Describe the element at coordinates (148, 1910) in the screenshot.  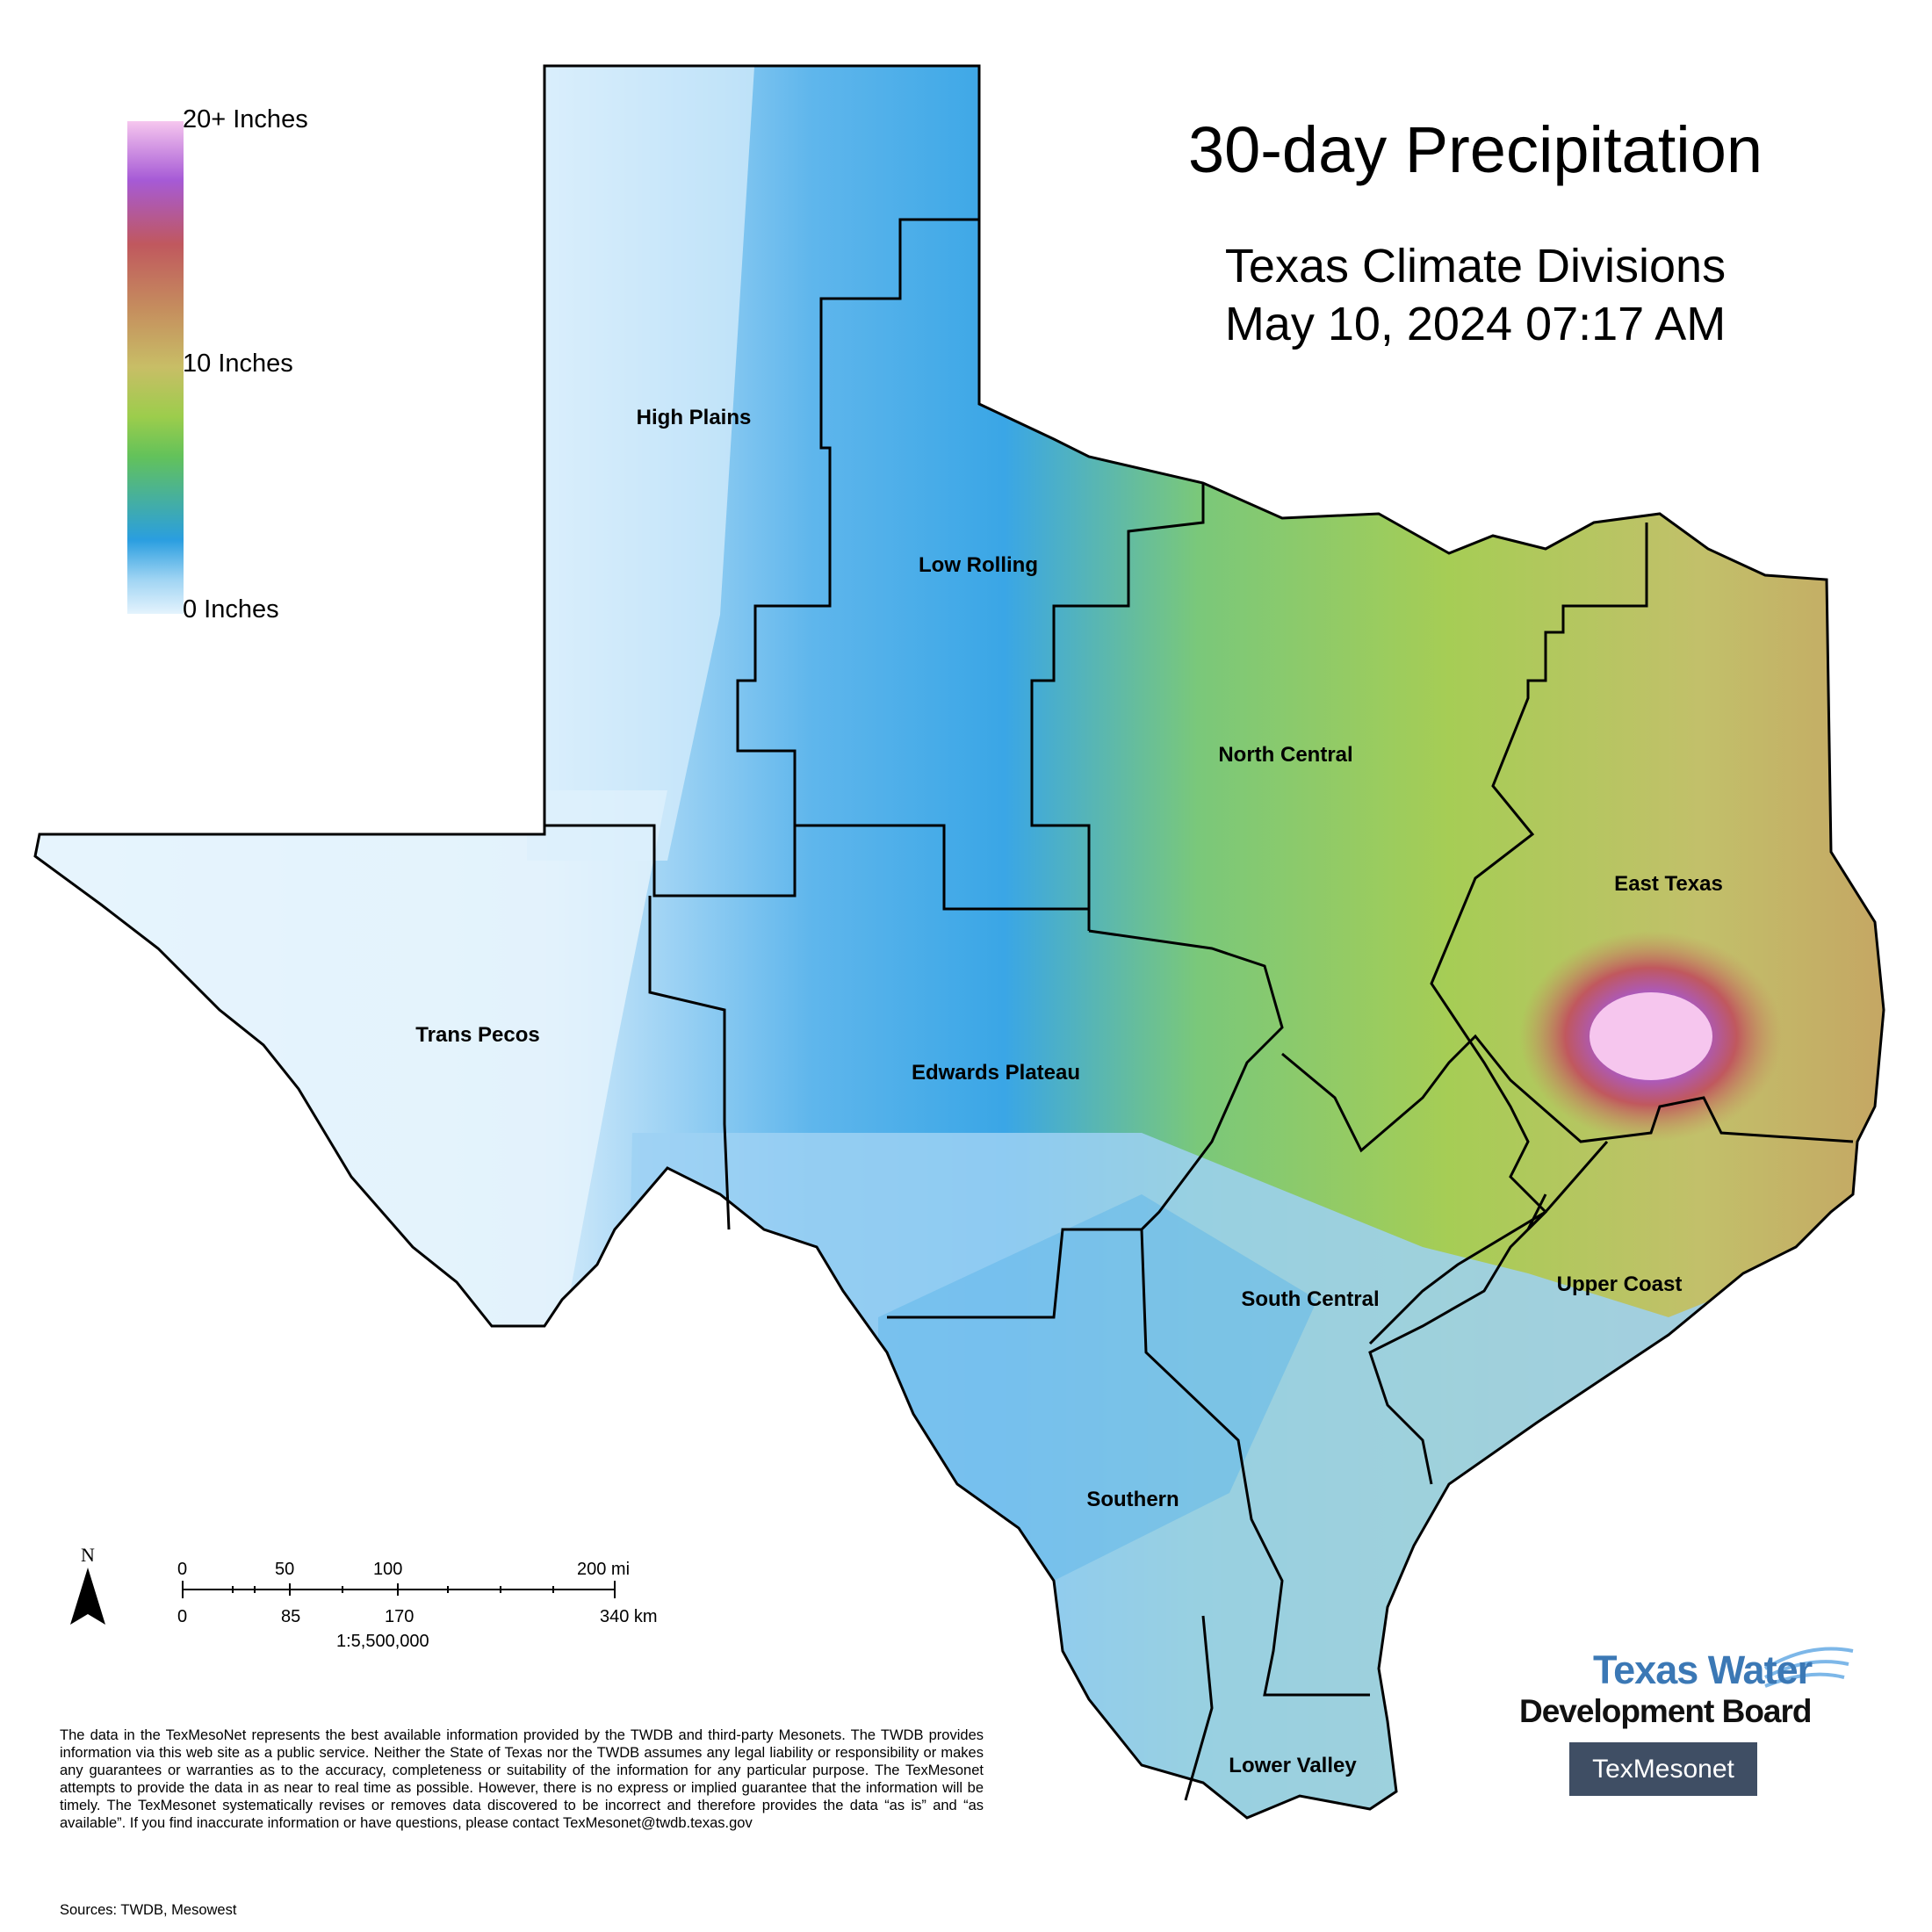
I see `sources-text: Sources: TWDB, Mesowest` at that location.